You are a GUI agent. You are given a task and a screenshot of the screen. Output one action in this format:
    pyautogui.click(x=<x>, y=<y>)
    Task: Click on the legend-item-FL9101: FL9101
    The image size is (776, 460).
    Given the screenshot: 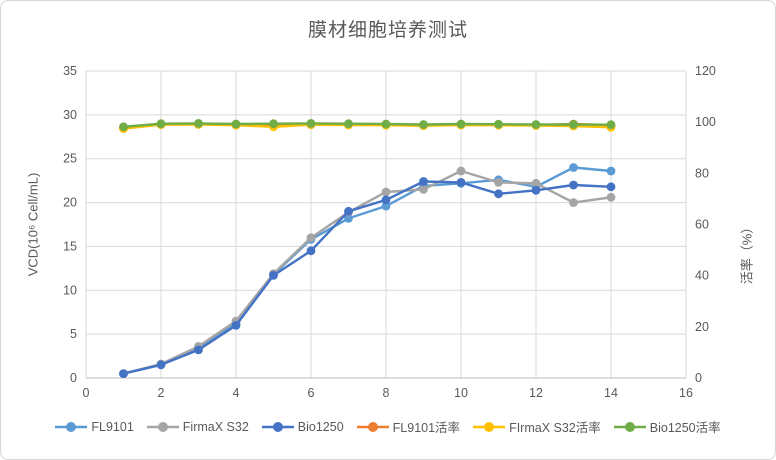 What is the action you would take?
    pyautogui.click(x=94, y=426)
    